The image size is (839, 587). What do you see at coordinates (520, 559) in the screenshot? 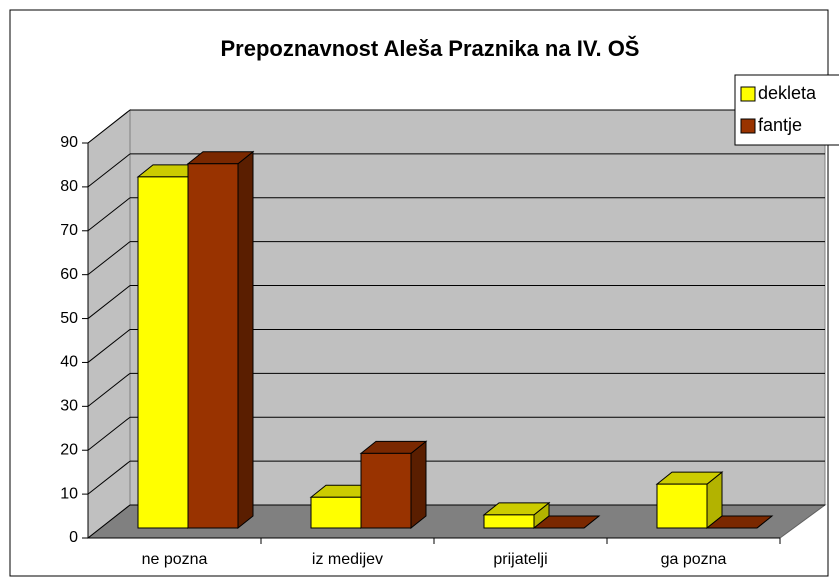
I see `x-tick-label: prijatelji` at bounding box center [520, 559].